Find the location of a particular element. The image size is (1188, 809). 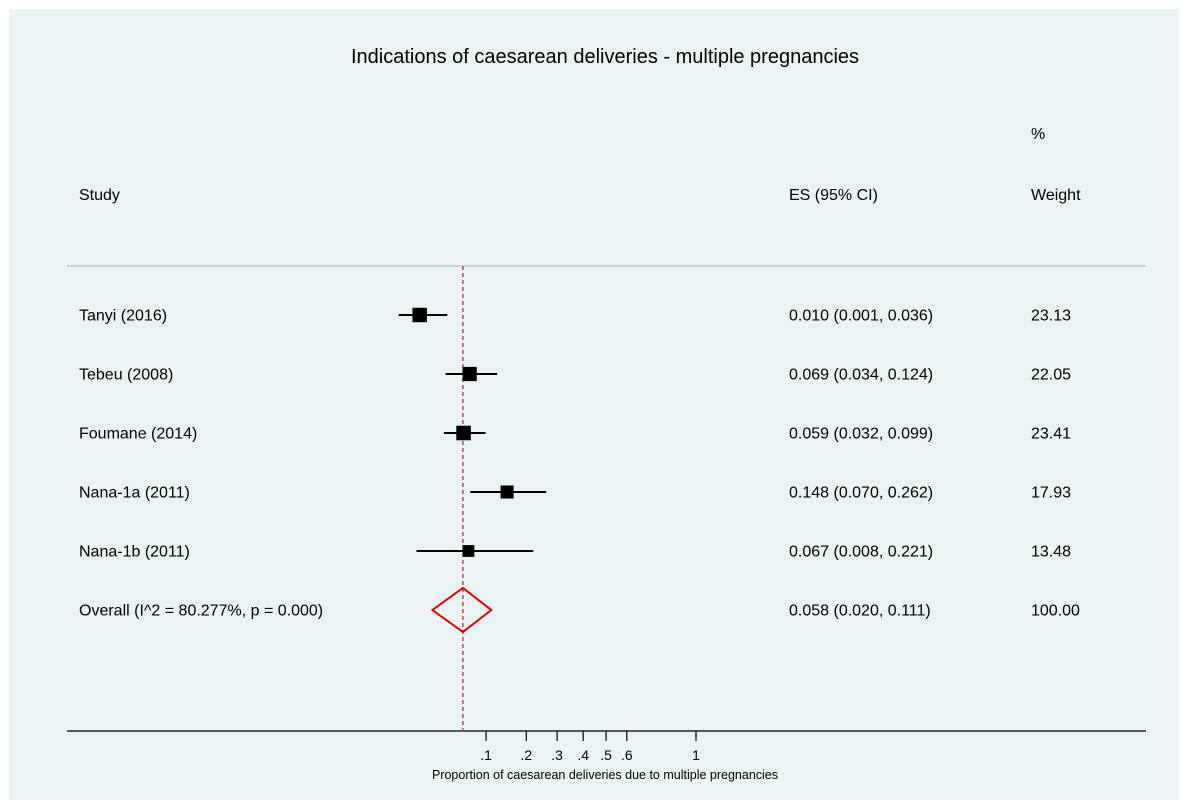

es-ci-value: 0.069 (0.034, 0.124) is located at coordinates (861, 375).